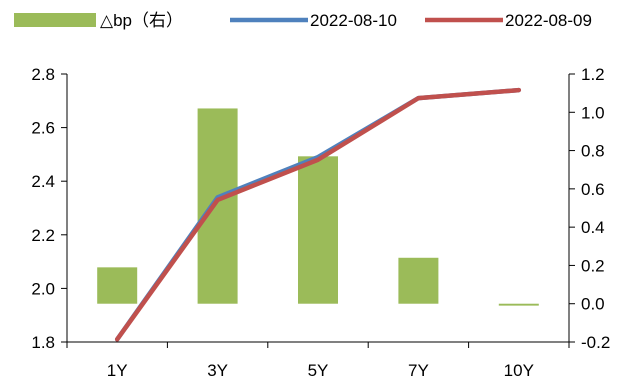 The height and width of the screenshot is (387, 631). Describe the element at coordinates (519, 370) in the screenshot. I see `x-tick-label: 10Y` at that location.